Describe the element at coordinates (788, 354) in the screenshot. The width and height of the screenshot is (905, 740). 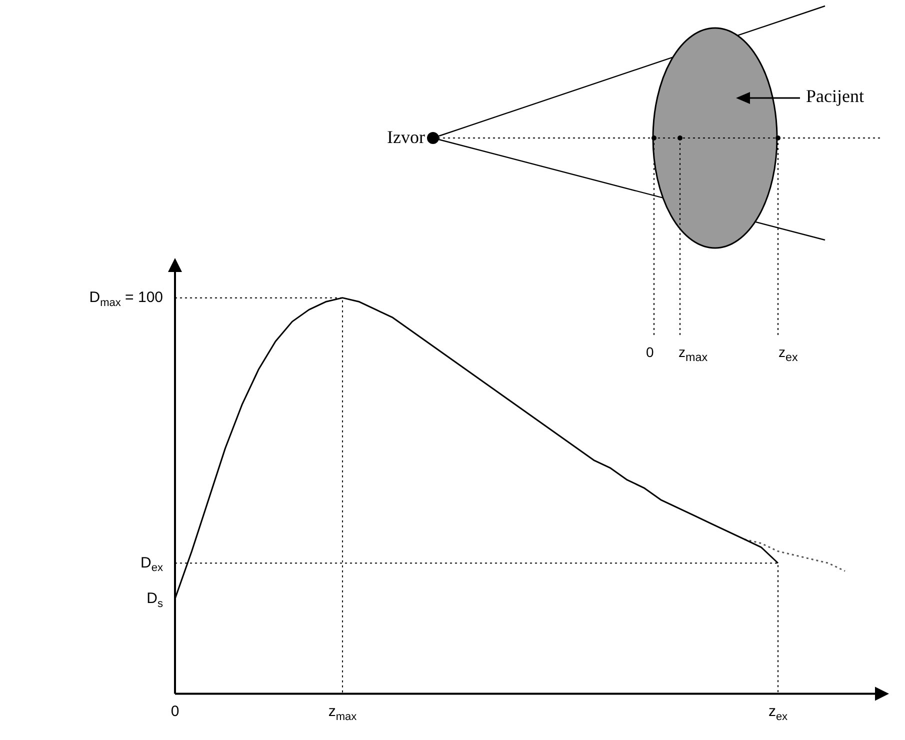
I see `annotation: z$_{ex}$` at that location.